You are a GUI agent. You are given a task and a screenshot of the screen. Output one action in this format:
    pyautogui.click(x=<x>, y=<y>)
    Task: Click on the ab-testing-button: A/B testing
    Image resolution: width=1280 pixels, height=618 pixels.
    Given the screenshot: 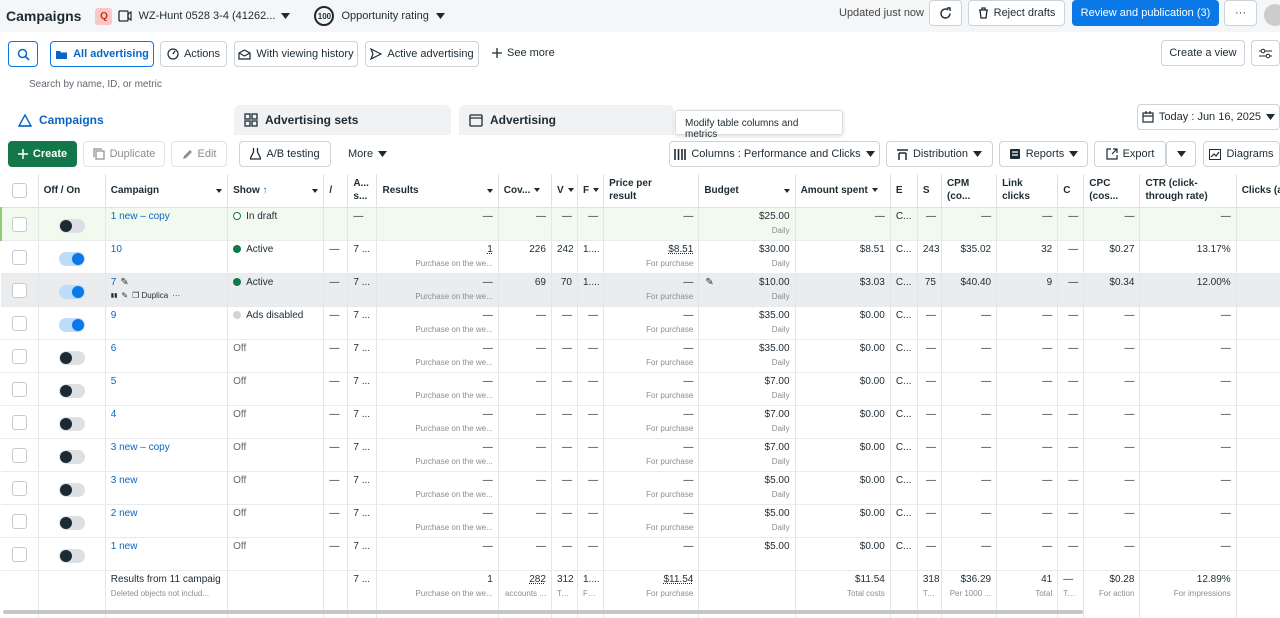 What is the action you would take?
    pyautogui.click(x=285, y=154)
    